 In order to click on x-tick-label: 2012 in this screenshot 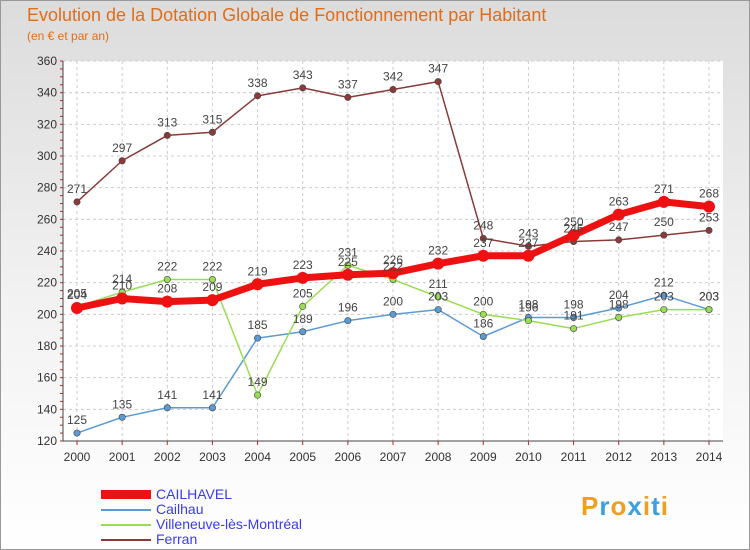, I will do `click(618, 457)`.